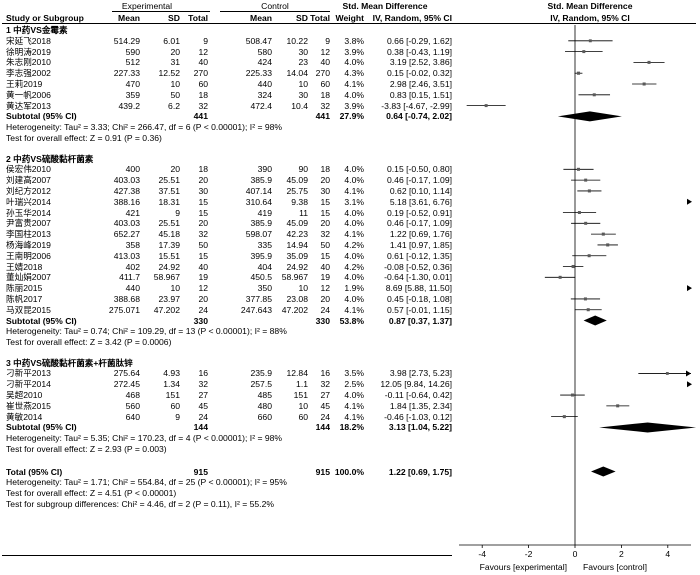 The height and width of the screenshot is (575, 700). What do you see at coordinates (169, 266) in the screenshot?
I see `experimental-sd: 24.92` at bounding box center [169, 266].